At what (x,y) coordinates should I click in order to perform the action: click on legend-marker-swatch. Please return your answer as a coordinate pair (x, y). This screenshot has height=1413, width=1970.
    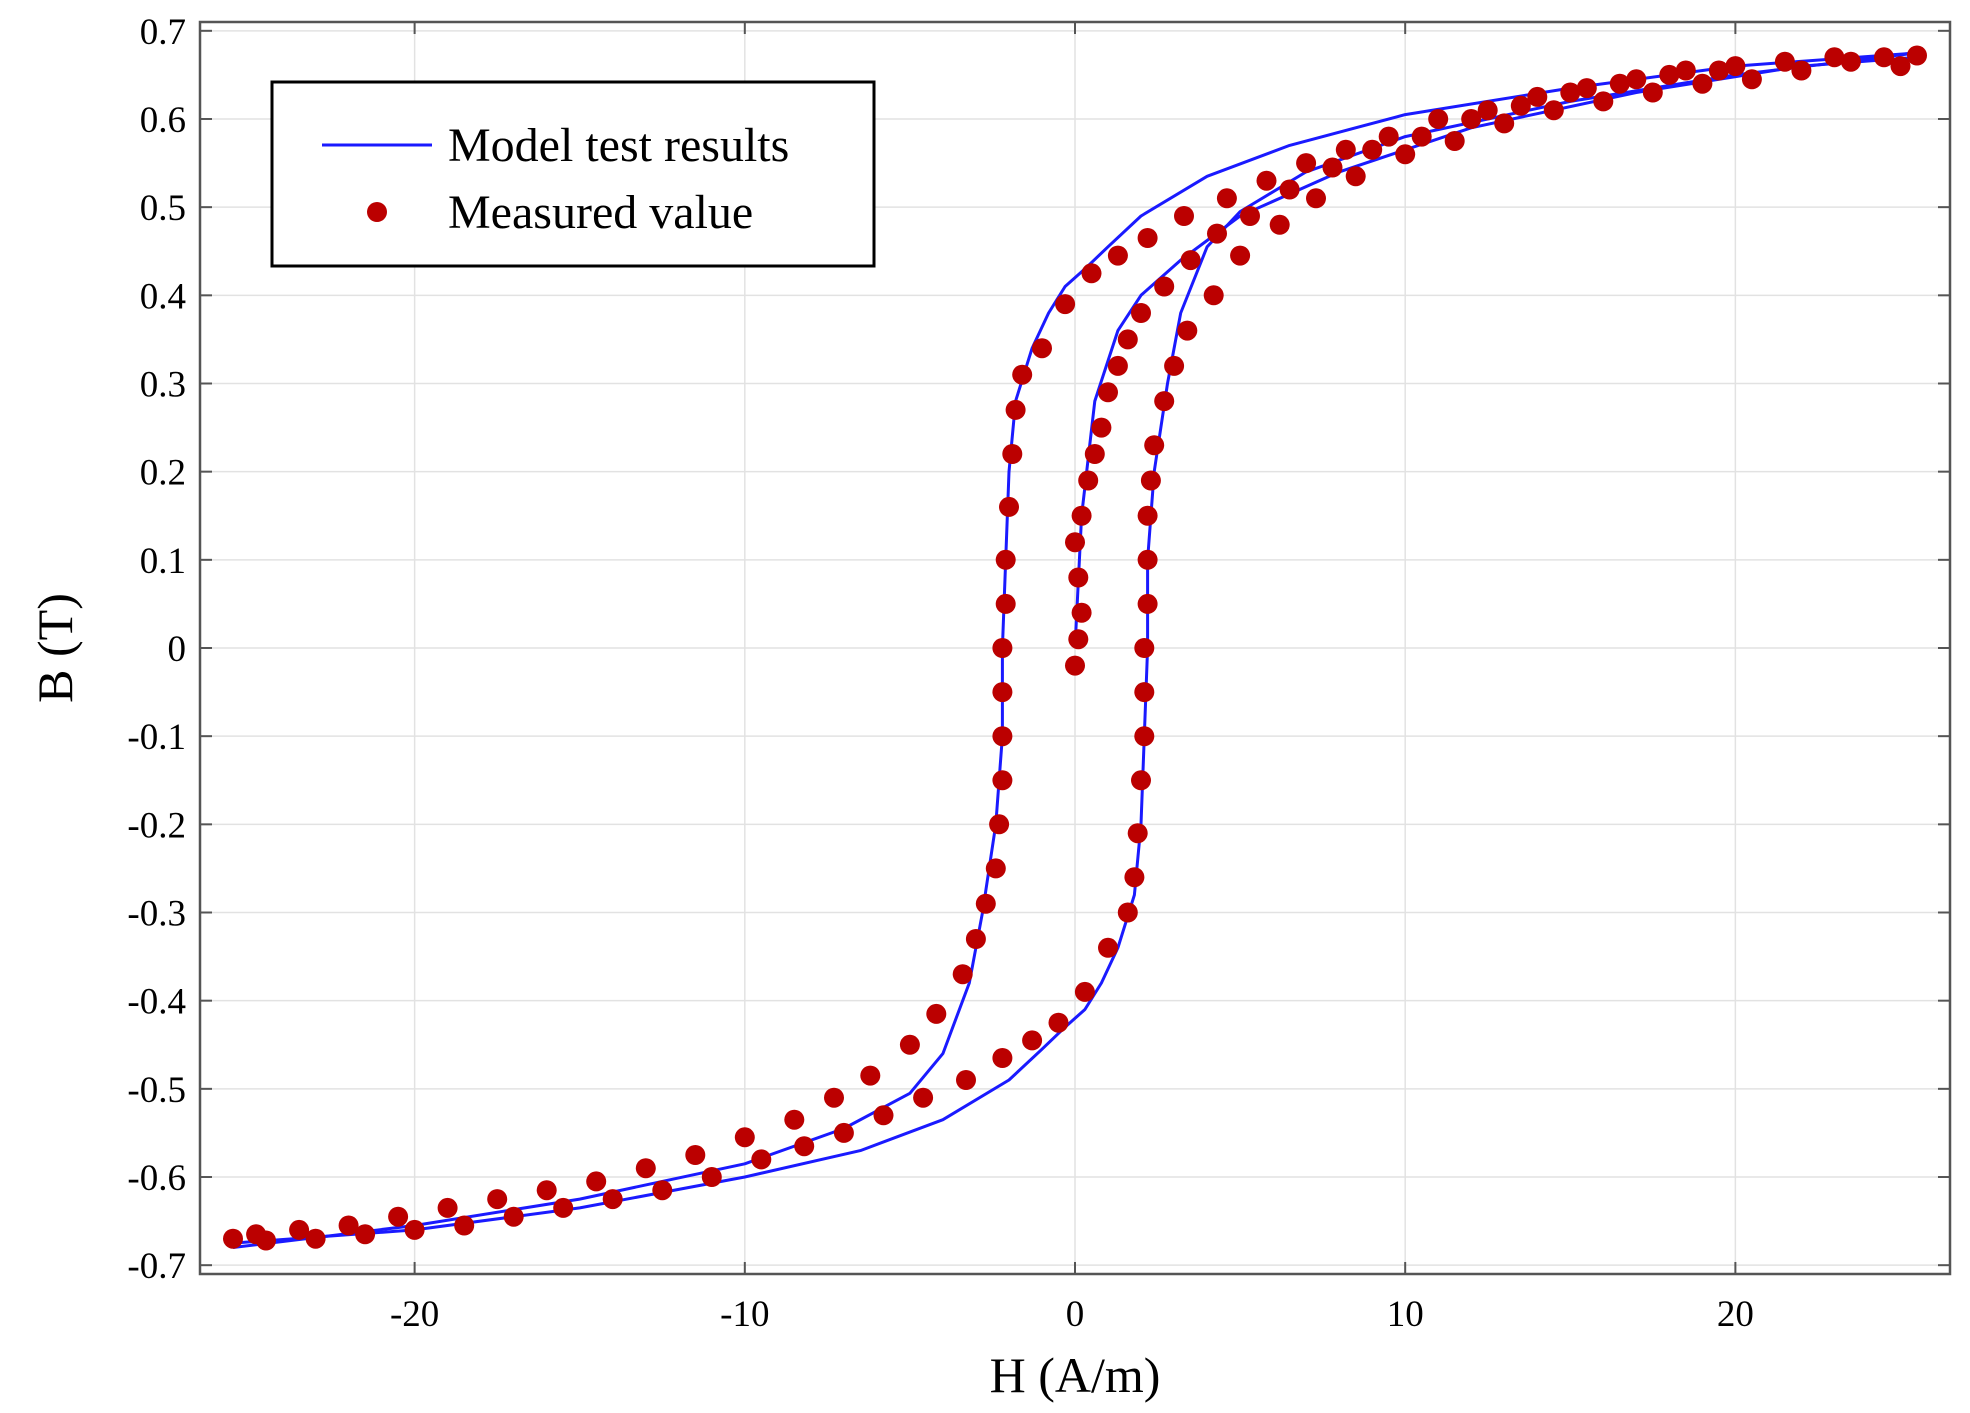
    Looking at the image, I should click on (377, 212).